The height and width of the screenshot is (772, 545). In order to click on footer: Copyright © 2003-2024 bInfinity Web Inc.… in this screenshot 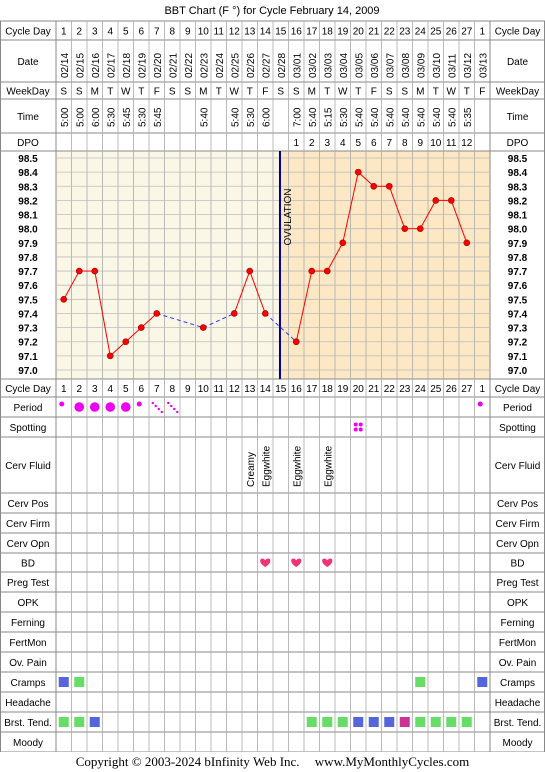, I will do `click(272, 762)`.